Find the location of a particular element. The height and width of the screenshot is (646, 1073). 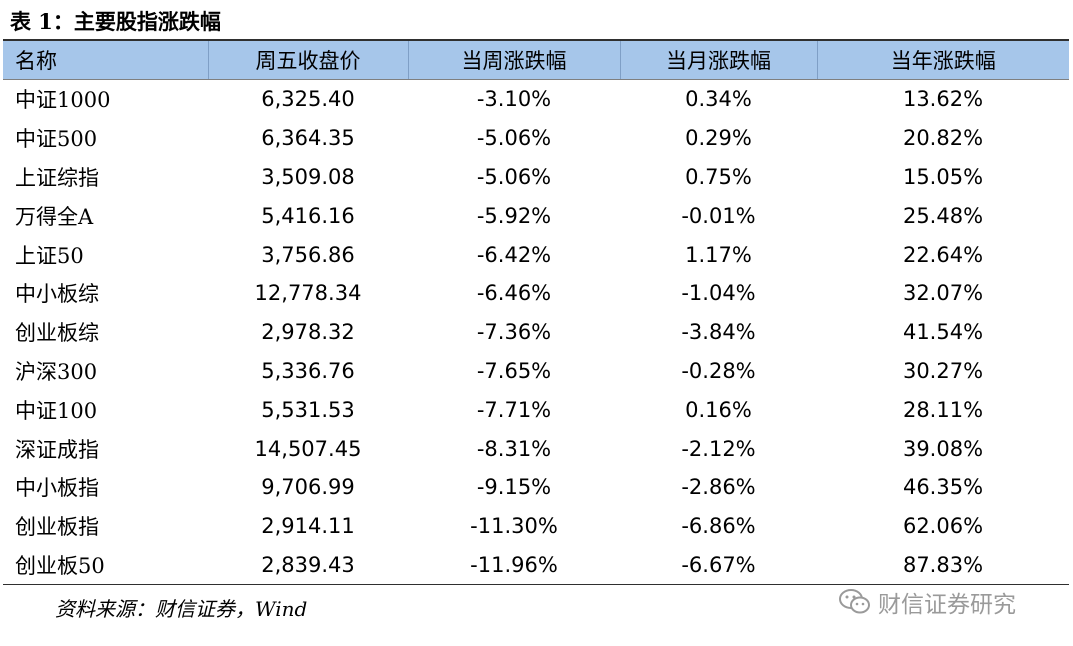

cell-weekly-change: -11.30% is located at coordinates (514, 526).